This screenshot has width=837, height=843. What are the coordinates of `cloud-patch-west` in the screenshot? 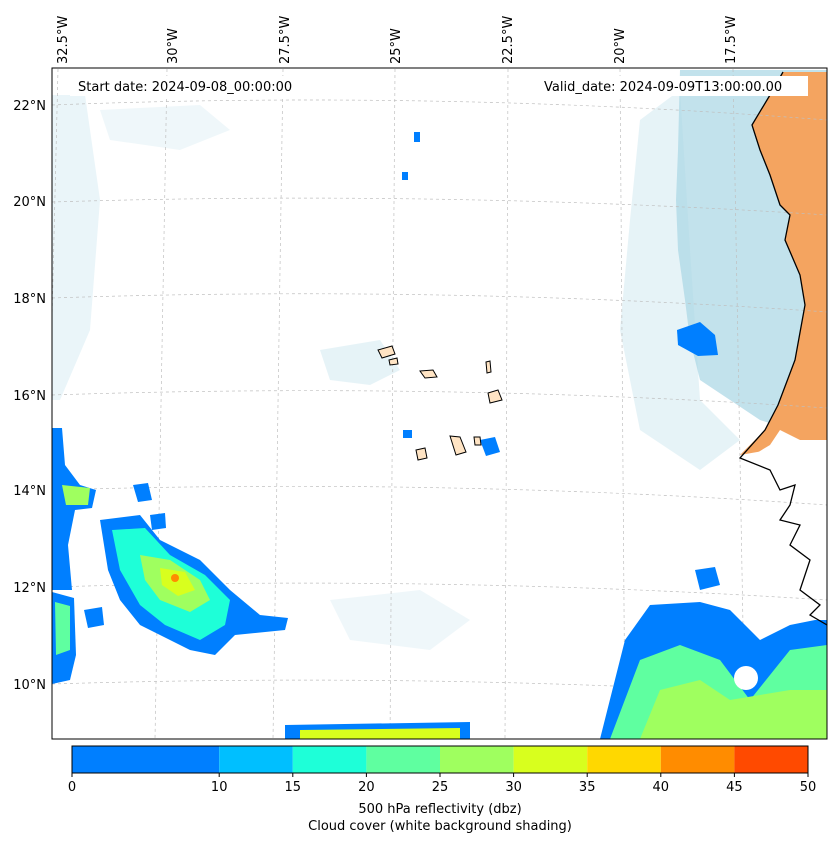 It's located at (76, 247).